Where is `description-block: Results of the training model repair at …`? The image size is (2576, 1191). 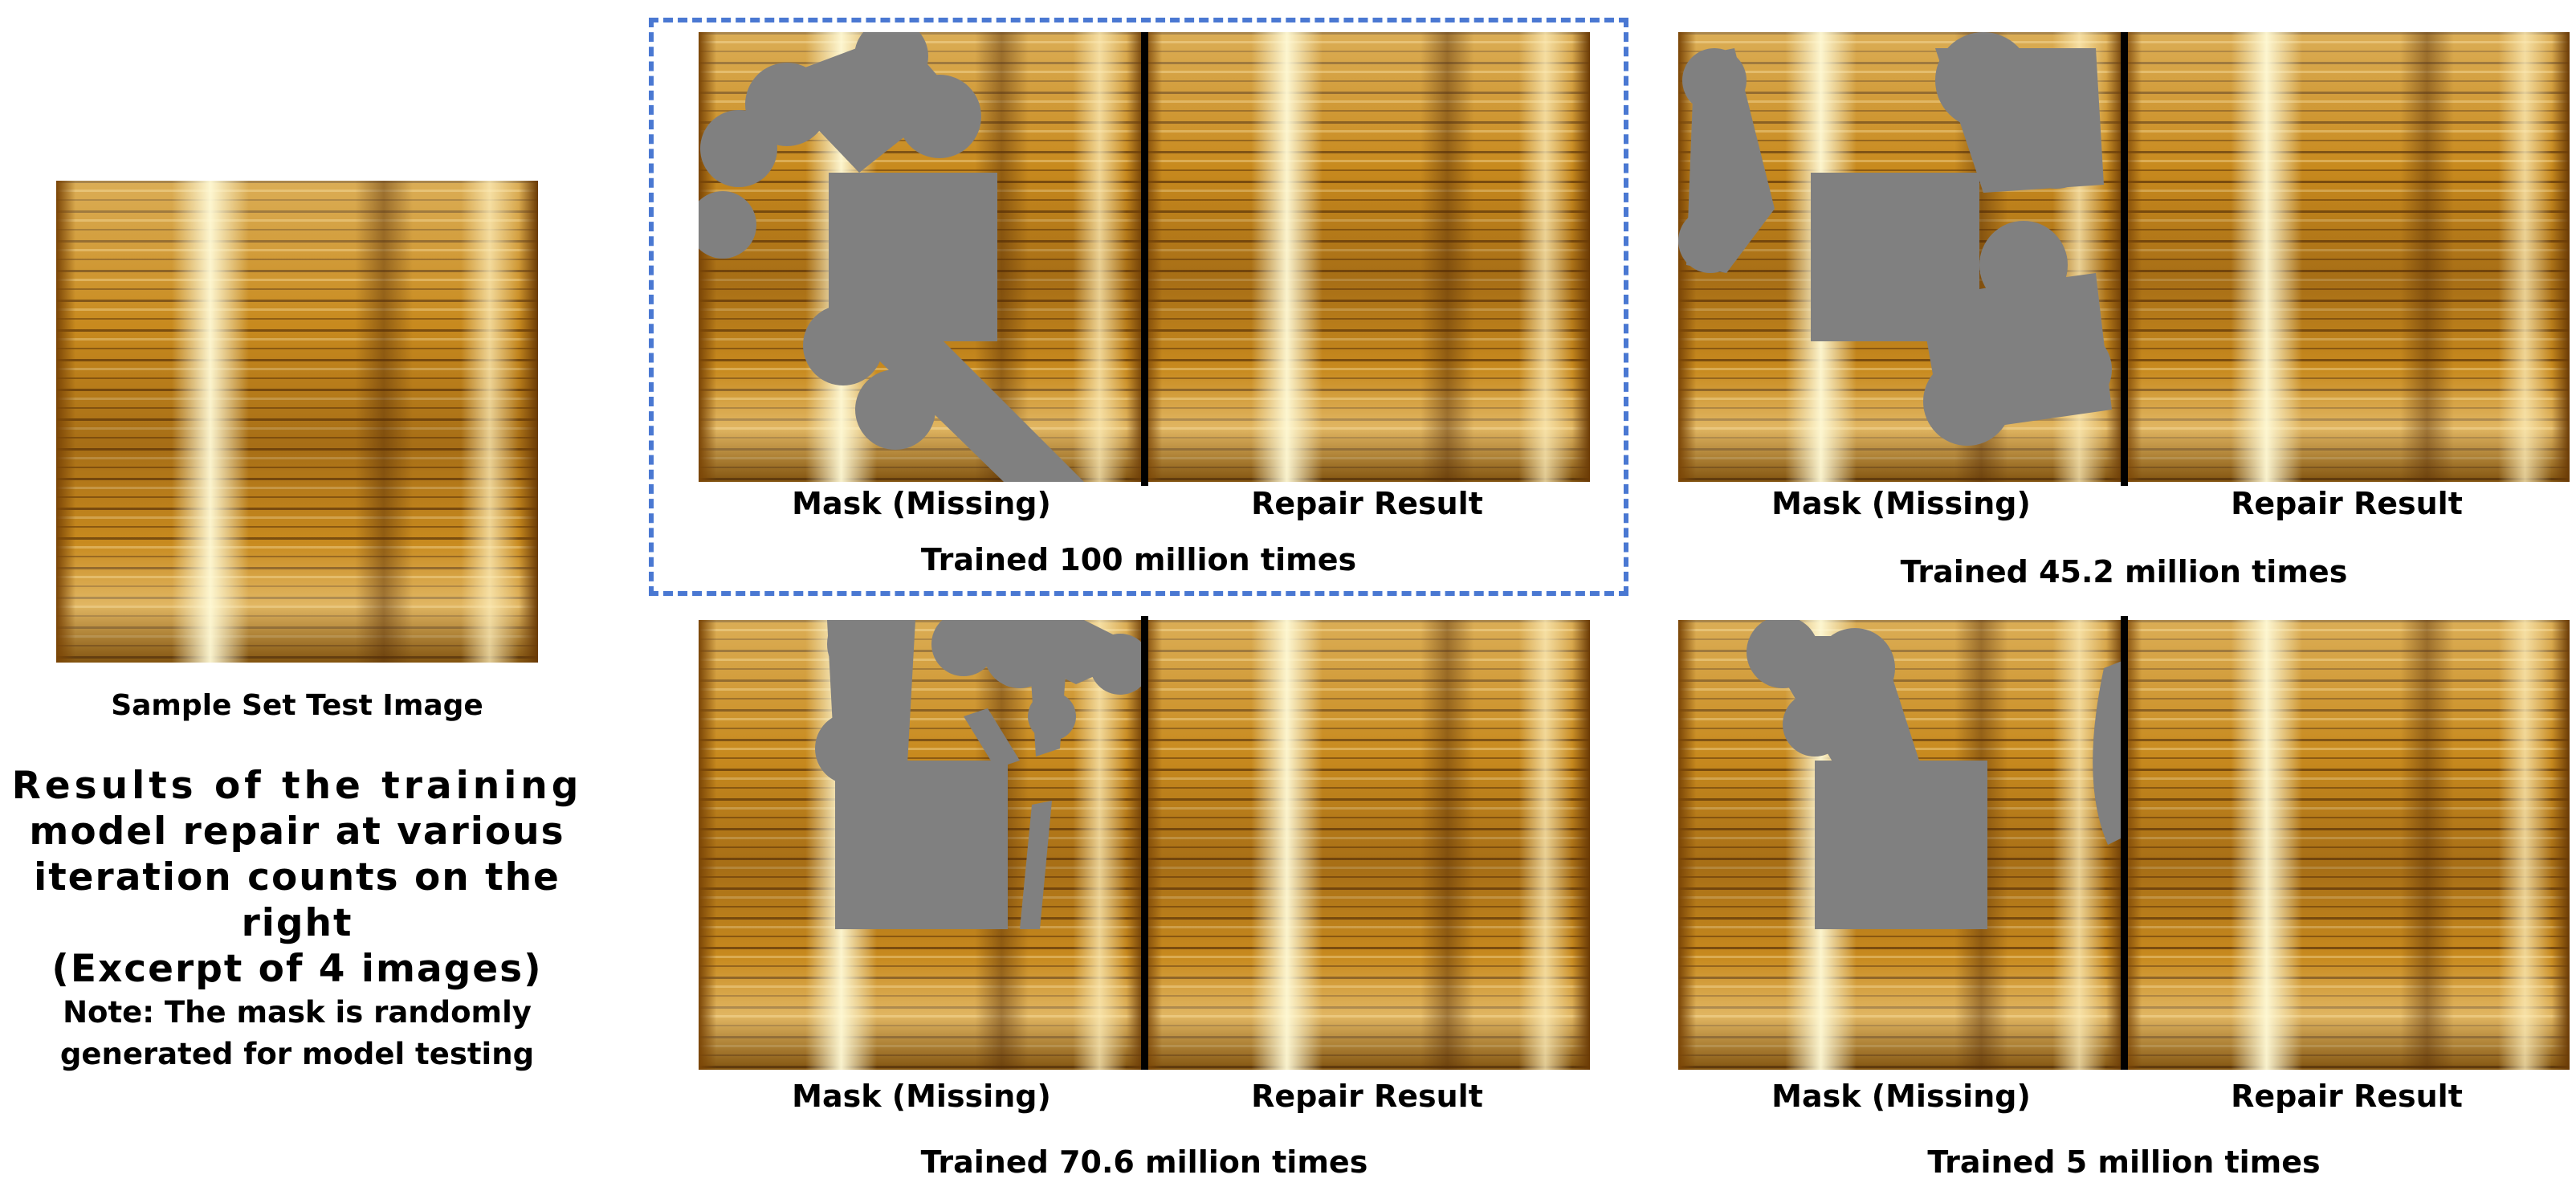 description-block: Results of the training model repair at … is located at coordinates (297, 877).